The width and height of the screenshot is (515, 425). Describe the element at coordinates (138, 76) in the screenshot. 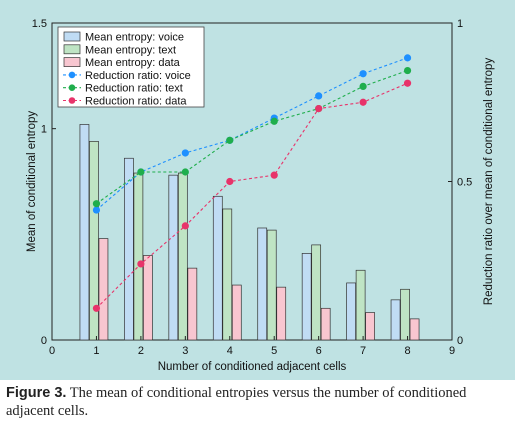

I see `legend-label-line-voice: Reduction ratio: voice` at that location.